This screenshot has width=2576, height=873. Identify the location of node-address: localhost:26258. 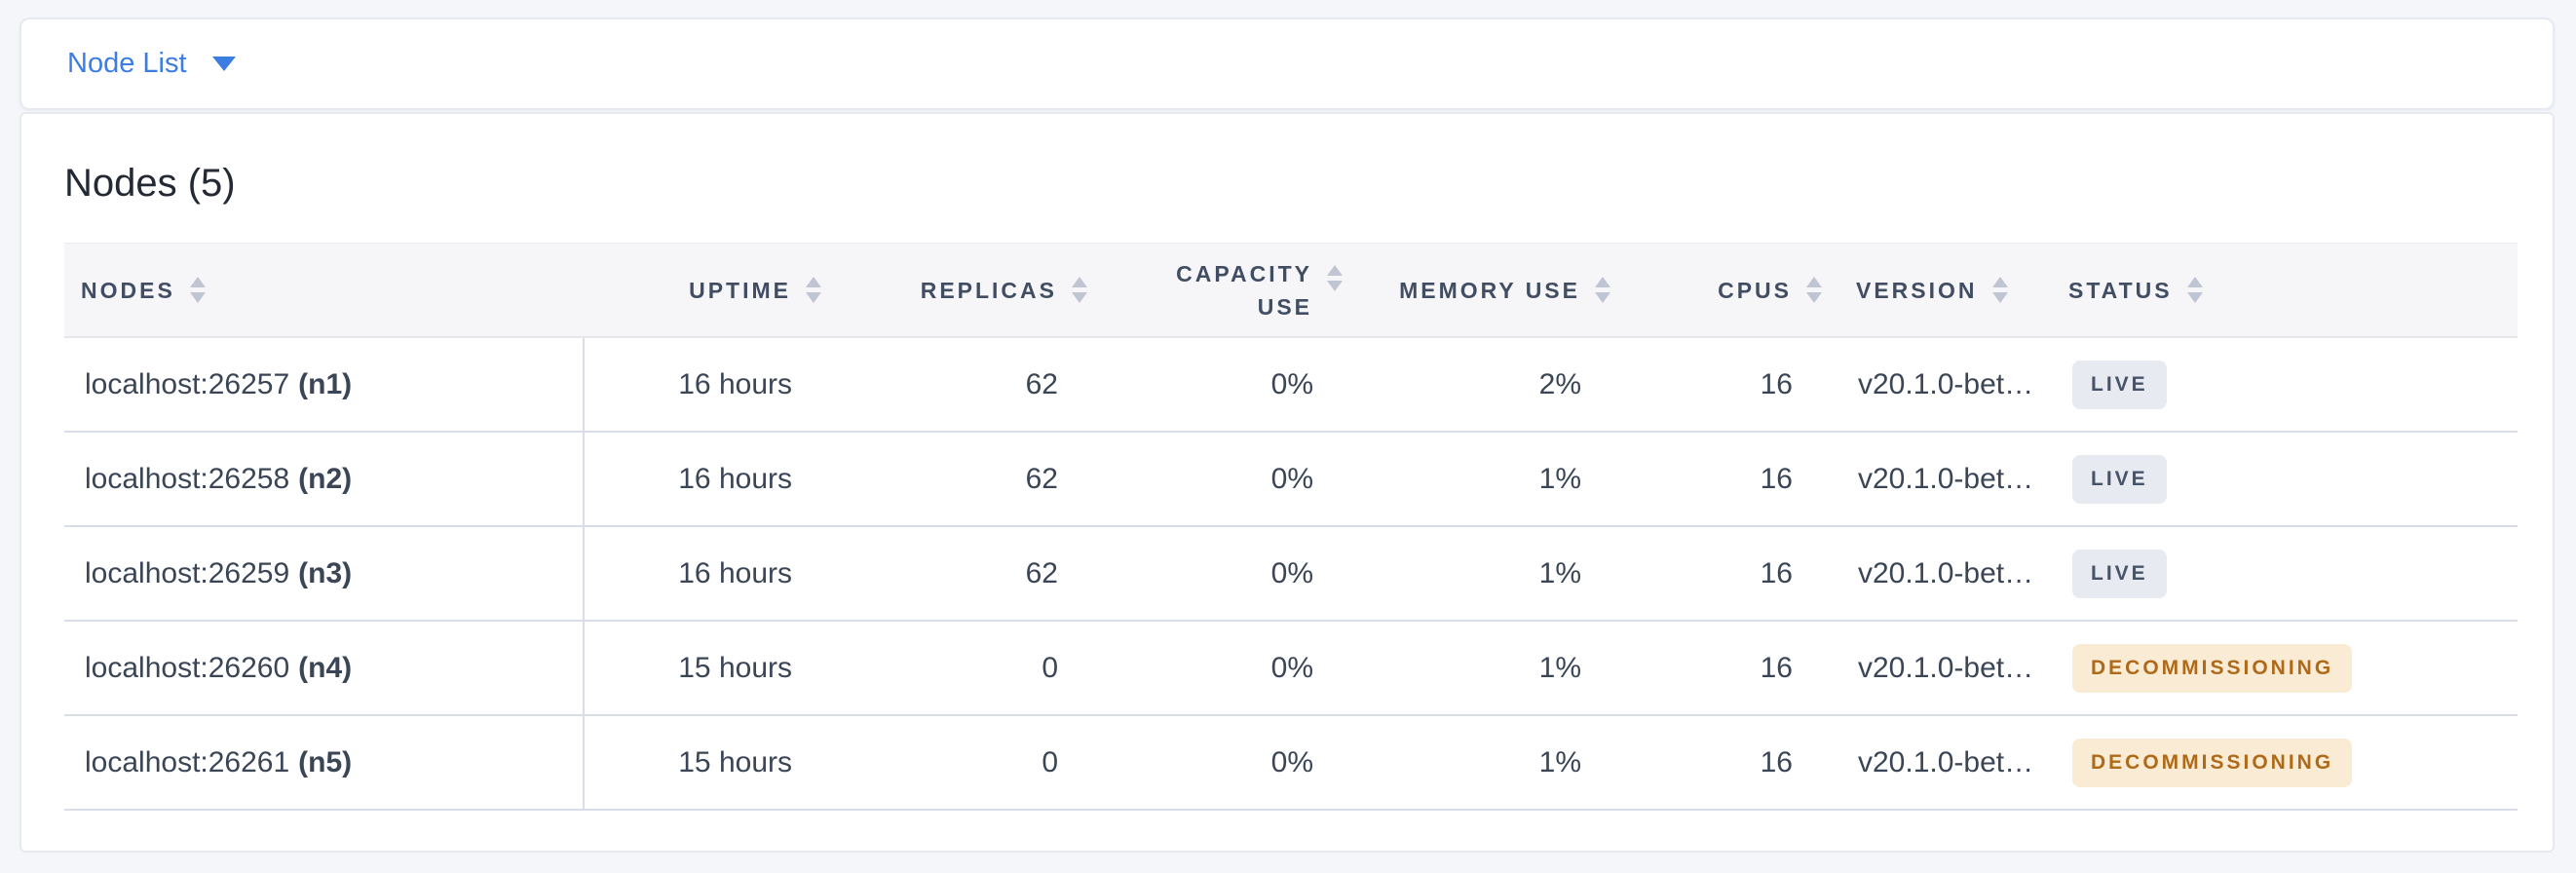
(187, 478).